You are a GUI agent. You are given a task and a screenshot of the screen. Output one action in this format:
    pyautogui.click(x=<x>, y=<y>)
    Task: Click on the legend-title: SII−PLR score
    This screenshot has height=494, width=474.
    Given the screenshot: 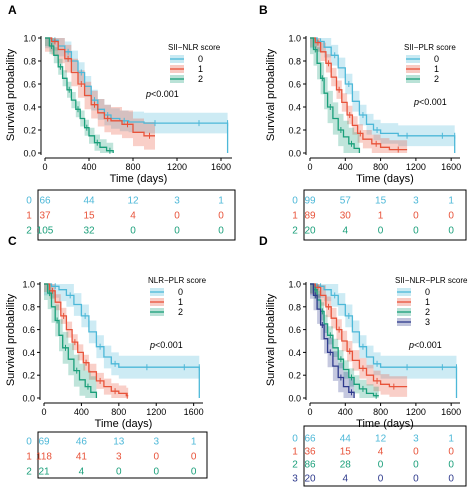 What is the action you would take?
    pyautogui.click(x=430, y=47)
    